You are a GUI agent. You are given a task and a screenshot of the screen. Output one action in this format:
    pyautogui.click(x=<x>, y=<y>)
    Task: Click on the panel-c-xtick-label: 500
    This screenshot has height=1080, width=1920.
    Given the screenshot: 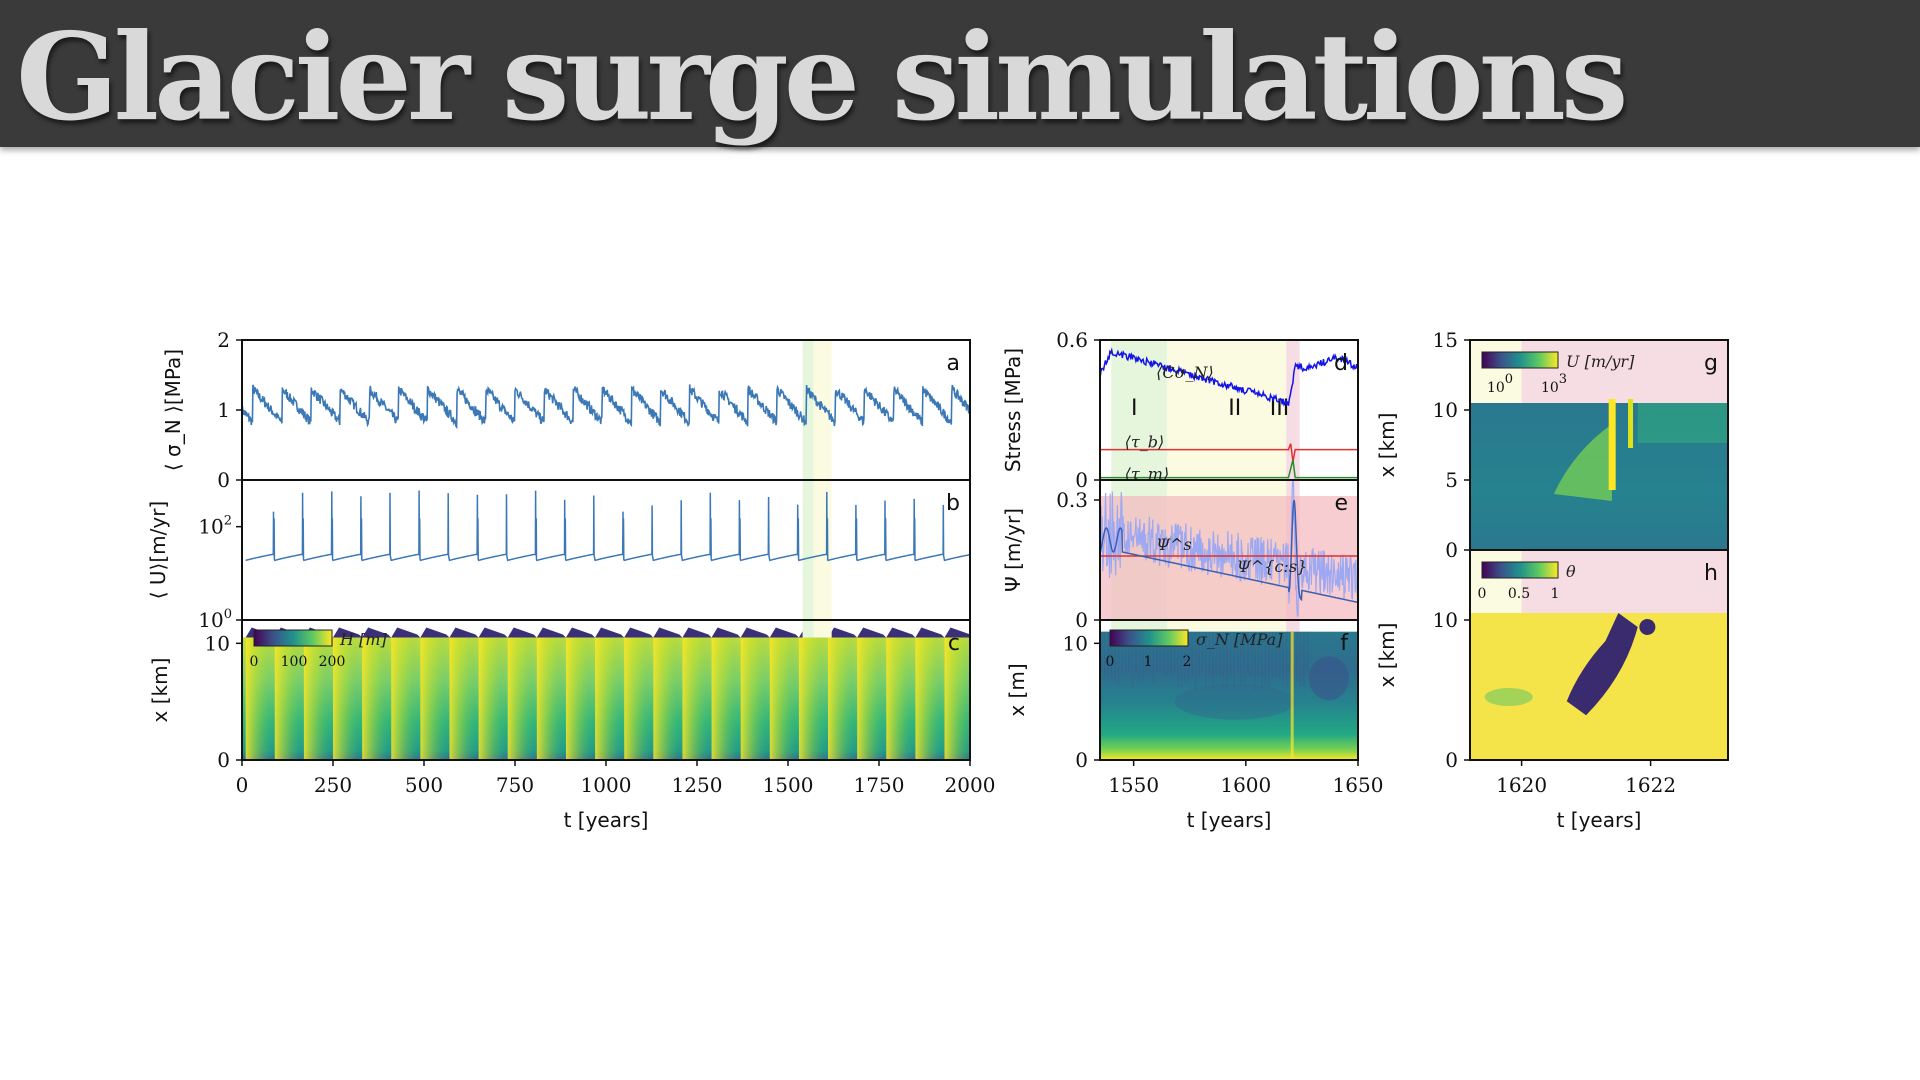 What is the action you would take?
    pyautogui.click(x=424, y=785)
    